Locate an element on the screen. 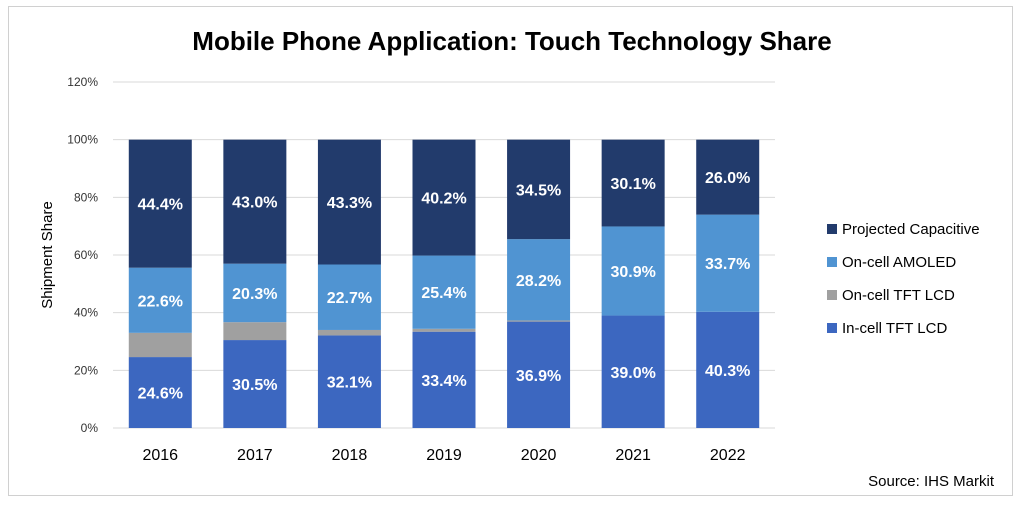 The image size is (1024, 507). data-label: 32.1% is located at coordinates (349, 383).